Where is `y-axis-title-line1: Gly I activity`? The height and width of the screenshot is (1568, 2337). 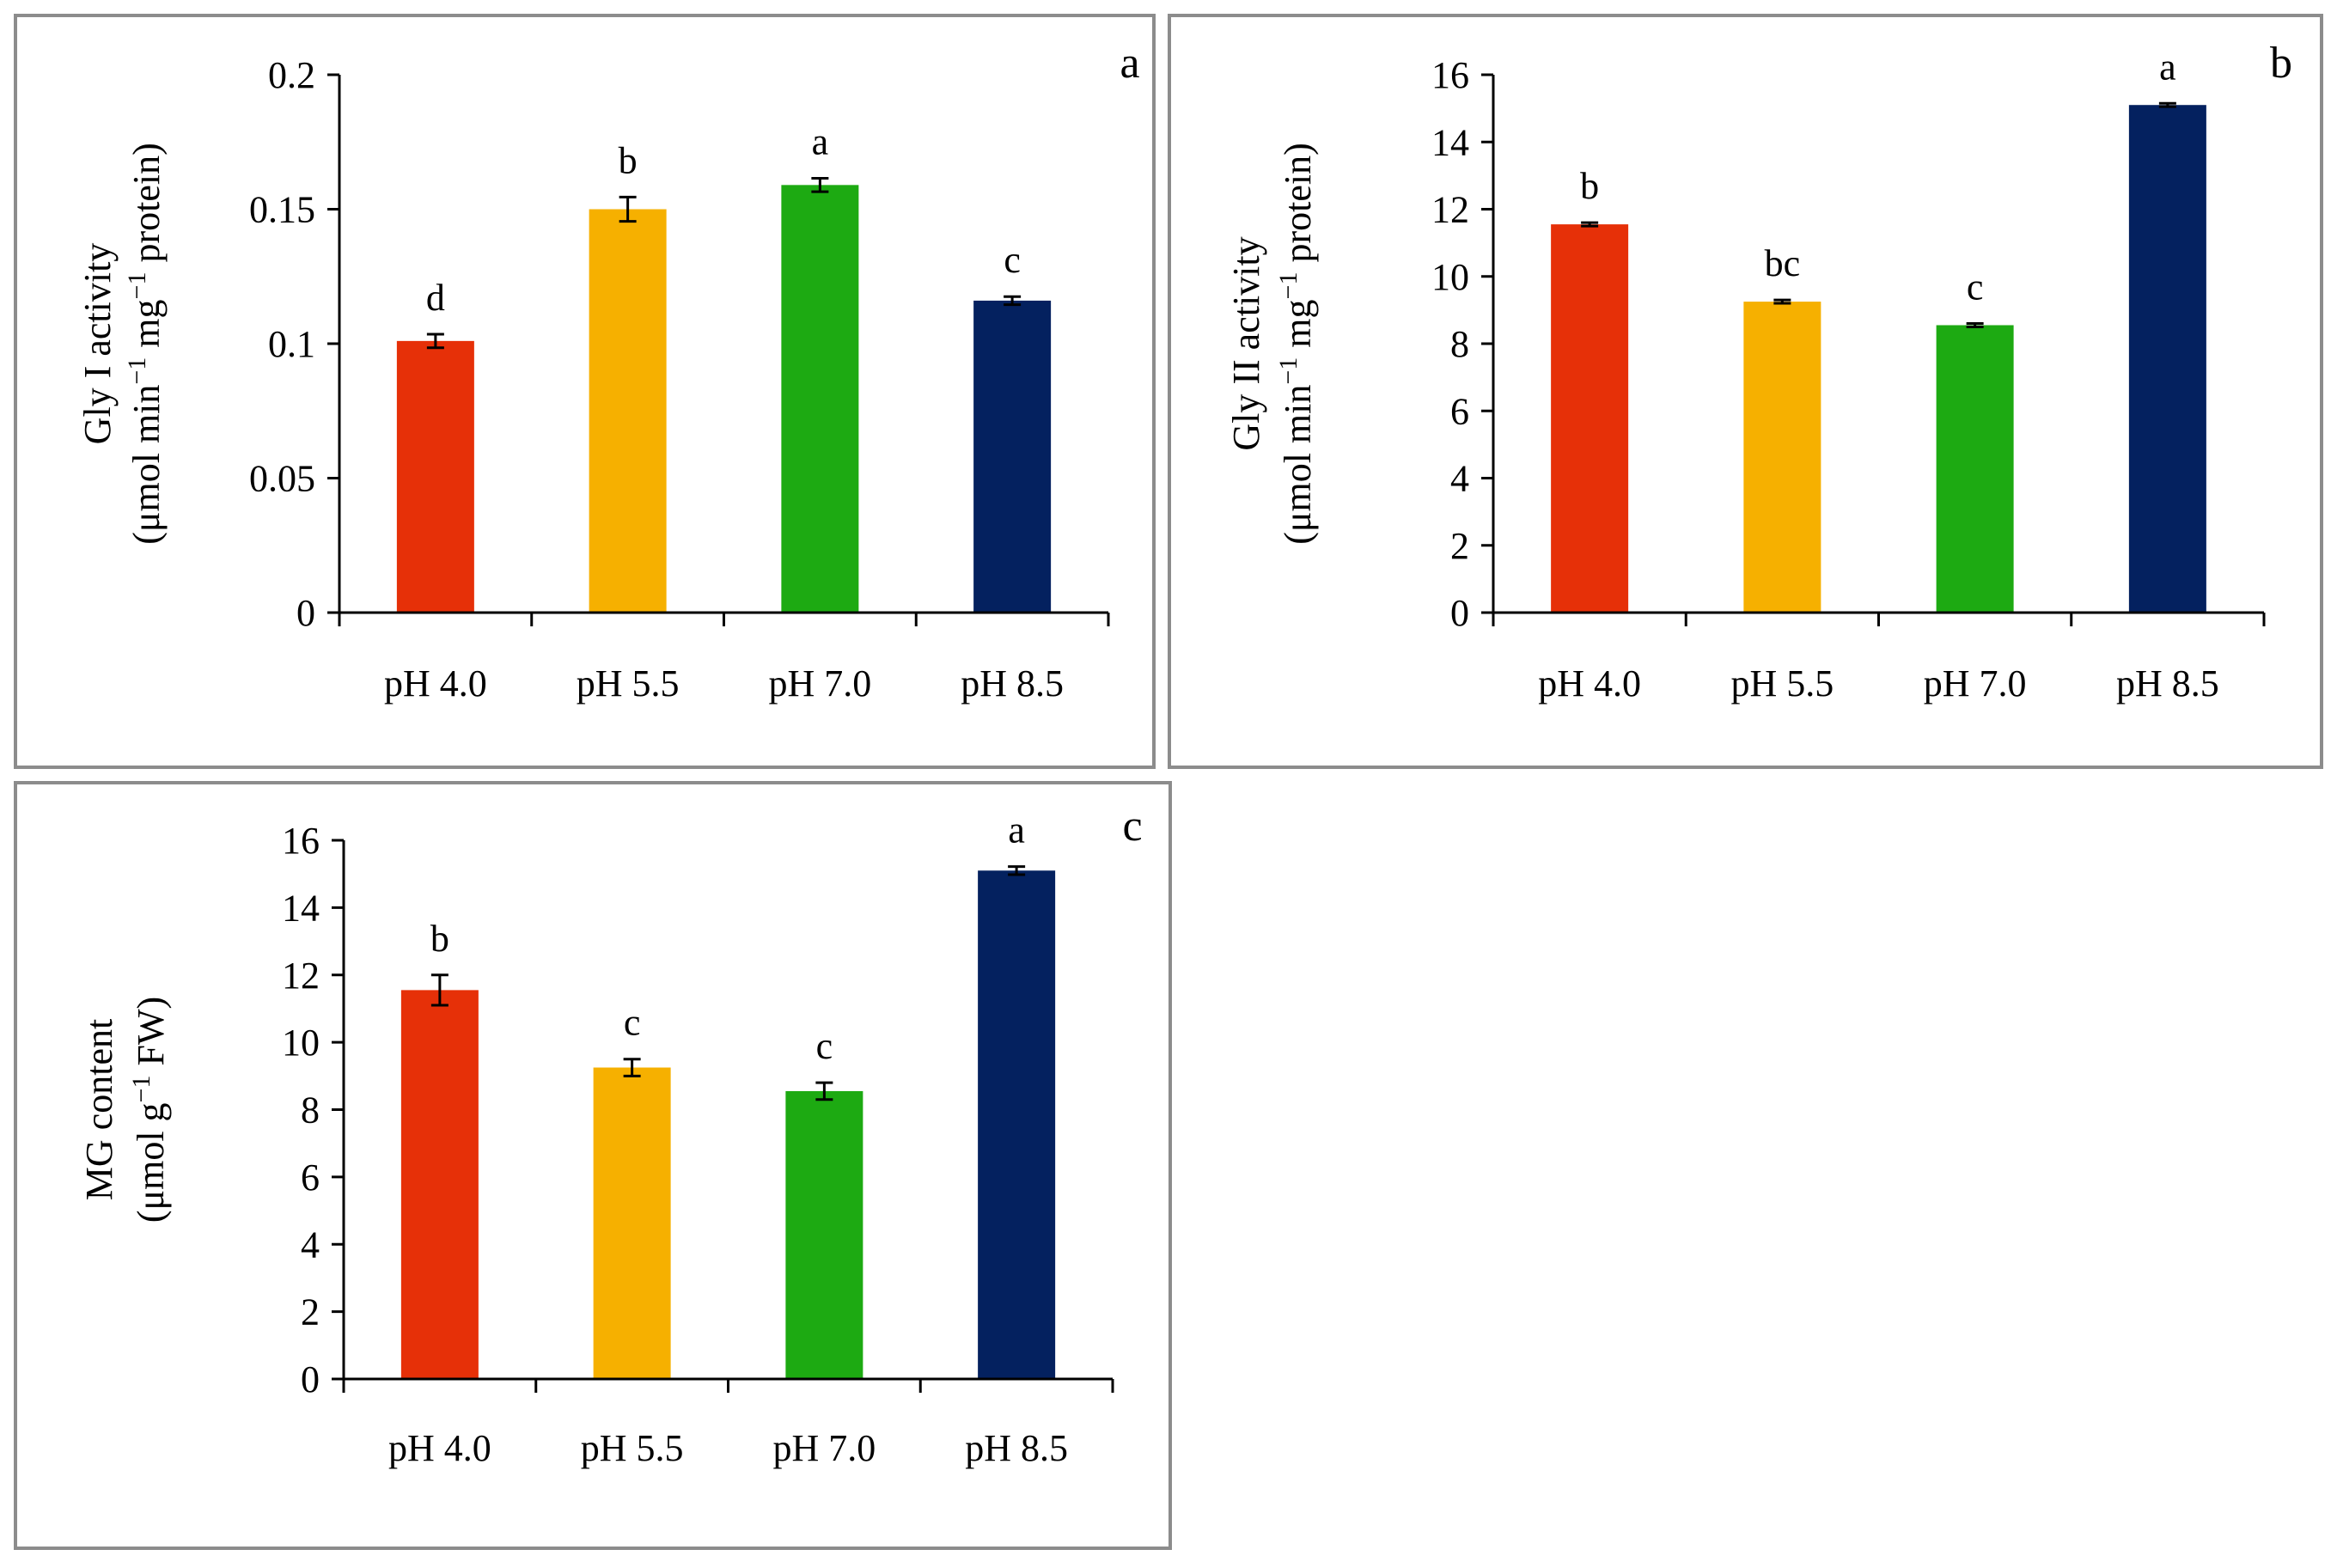 y-axis-title-line1: Gly I activity is located at coordinates (97, 344).